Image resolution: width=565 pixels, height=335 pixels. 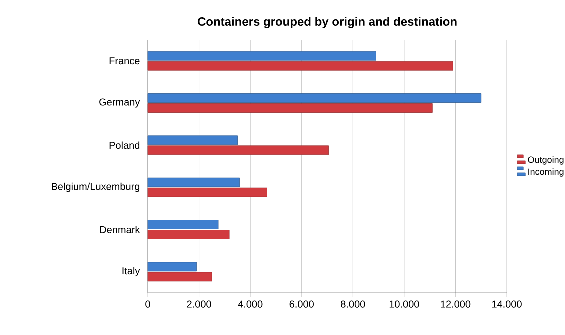 I want to click on y-tick-label: Germany, so click(x=120, y=103).